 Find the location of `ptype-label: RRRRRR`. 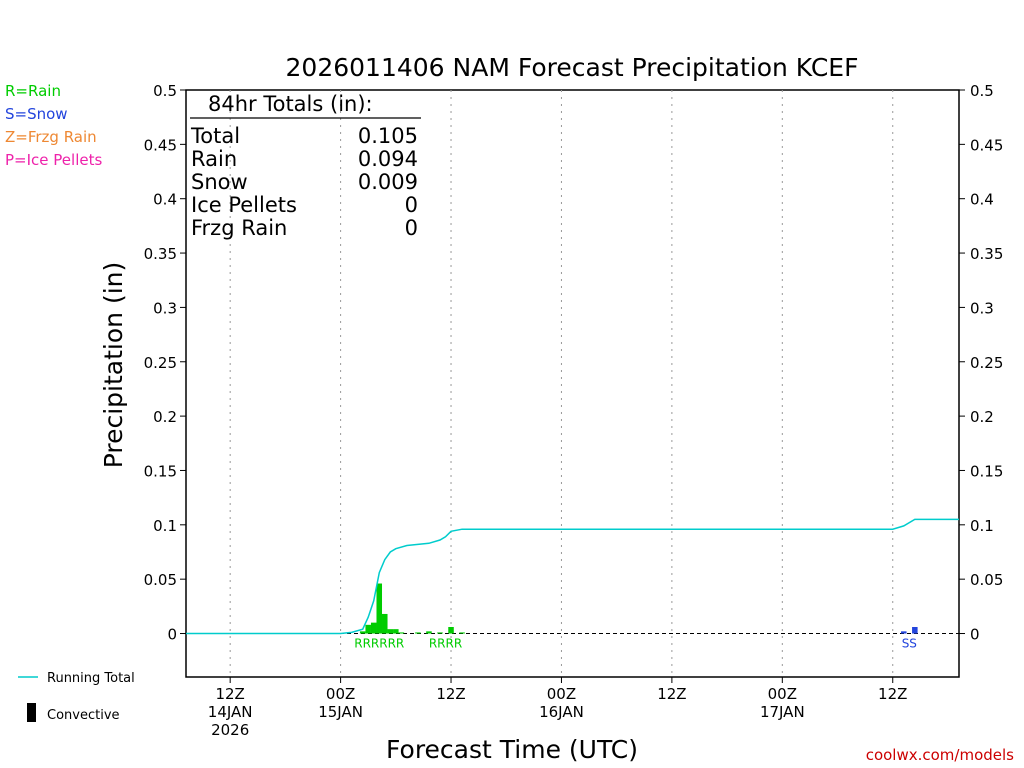

ptype-label: RRRRRR is located at coordinates (379, 644).